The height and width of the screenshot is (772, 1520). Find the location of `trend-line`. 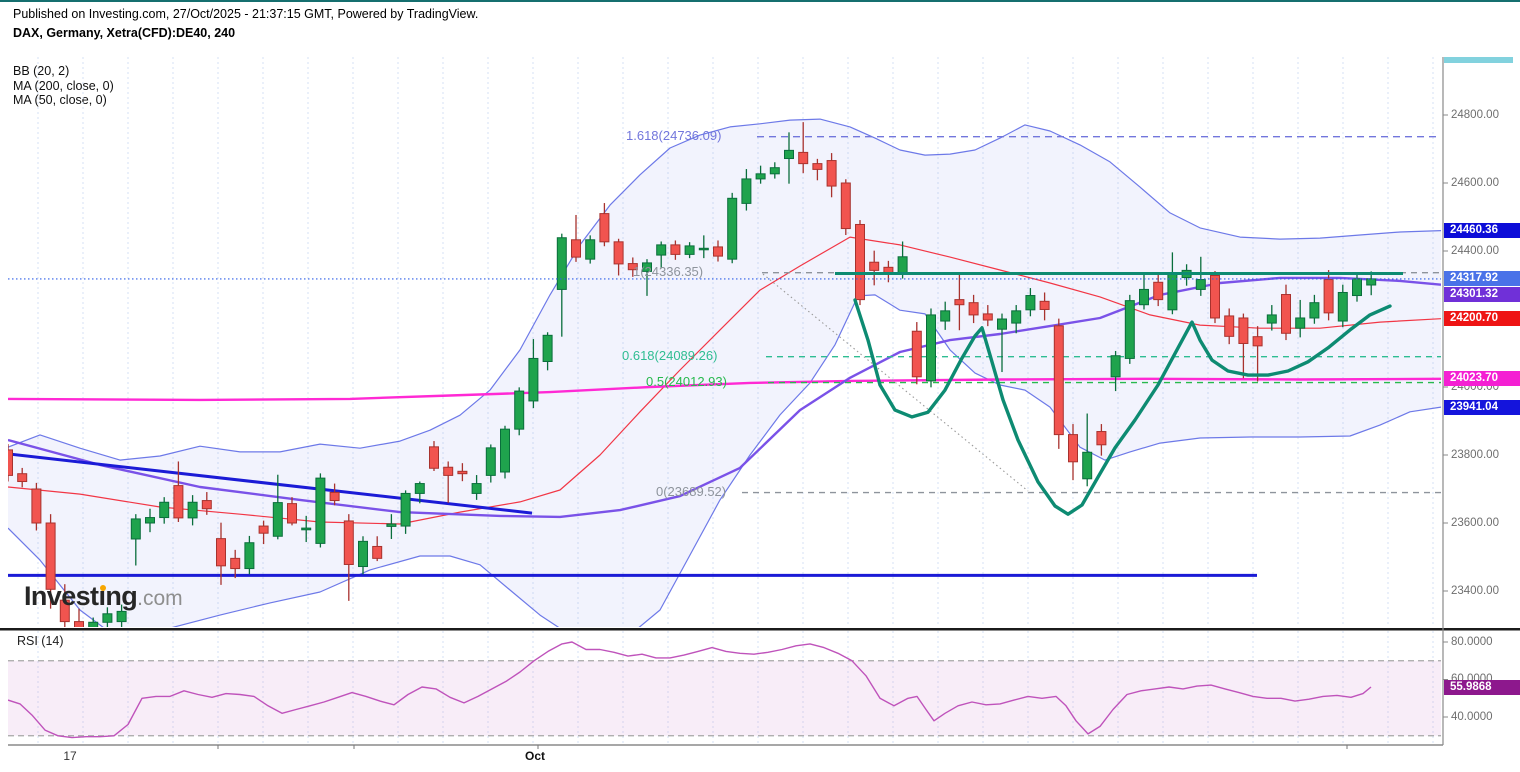

trend-line is located at coordinates (266, 483).